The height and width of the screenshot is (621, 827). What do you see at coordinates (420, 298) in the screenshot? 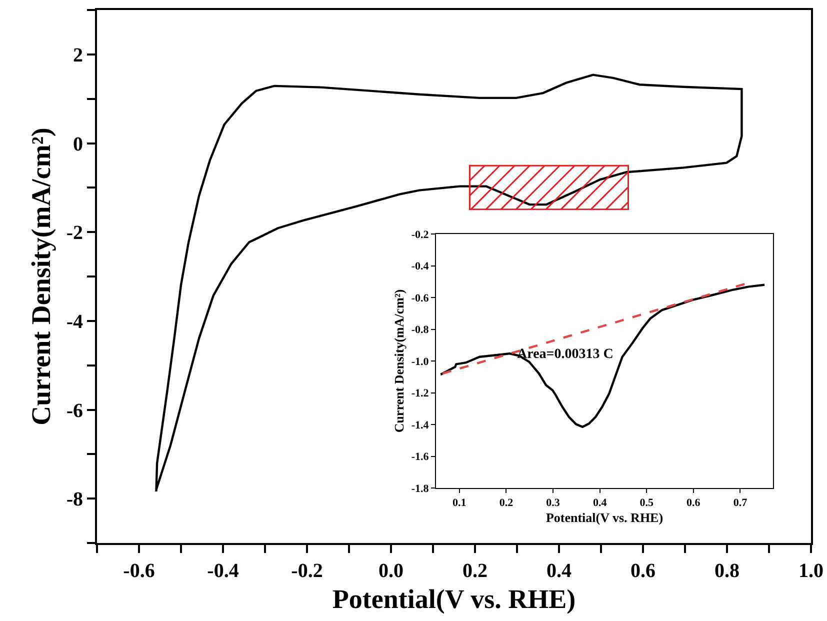
I see `y-tick-label: -0.6` at bounding box center [420, 298].